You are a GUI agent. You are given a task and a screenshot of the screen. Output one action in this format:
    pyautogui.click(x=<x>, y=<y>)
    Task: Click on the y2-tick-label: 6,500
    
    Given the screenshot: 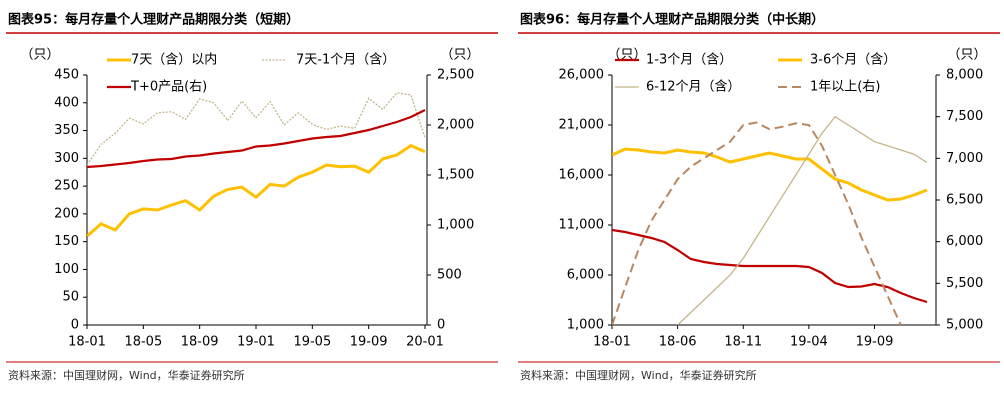 What is the action you would take?
    pyautogui.click(x=964, y=200)
    